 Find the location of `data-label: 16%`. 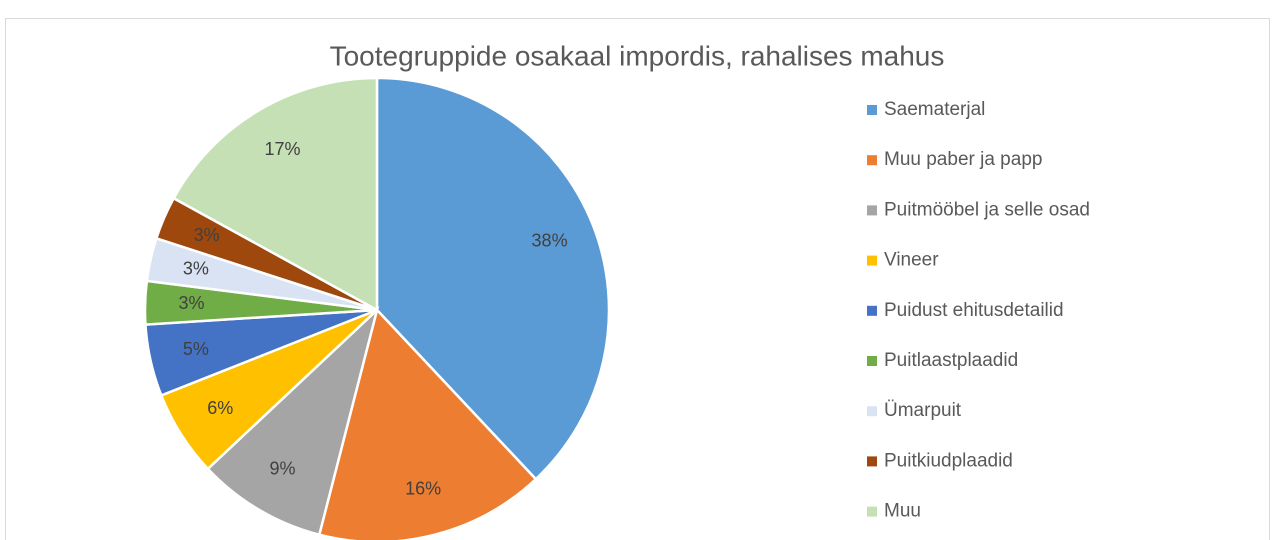

data-label: 16% is located at coordinates (423, 489).